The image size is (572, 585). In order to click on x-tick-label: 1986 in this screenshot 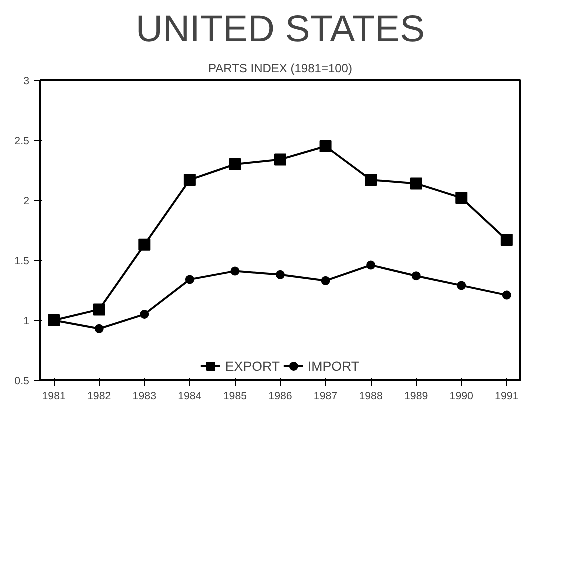, I will do `click(280, 396)`.